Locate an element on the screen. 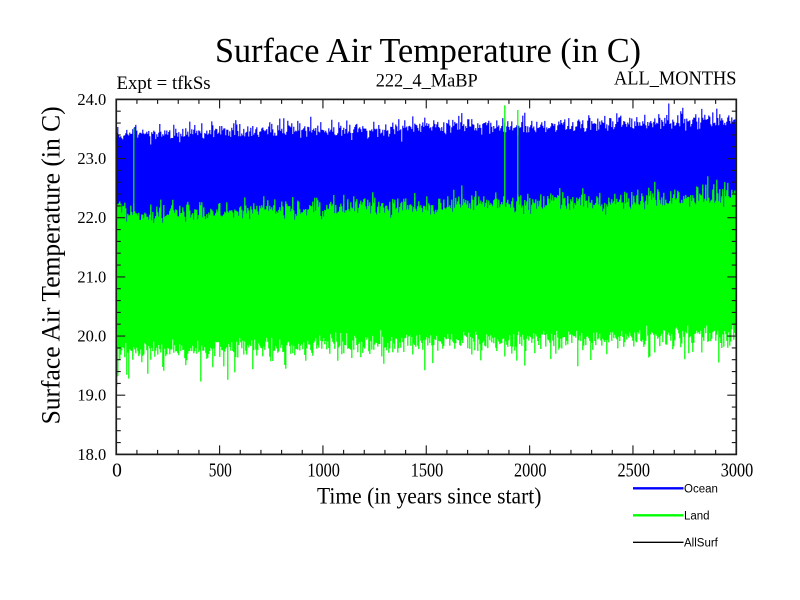 This screenshot has width=800, height=600. svg-text: 2000 is located at coordinates (530, 471).